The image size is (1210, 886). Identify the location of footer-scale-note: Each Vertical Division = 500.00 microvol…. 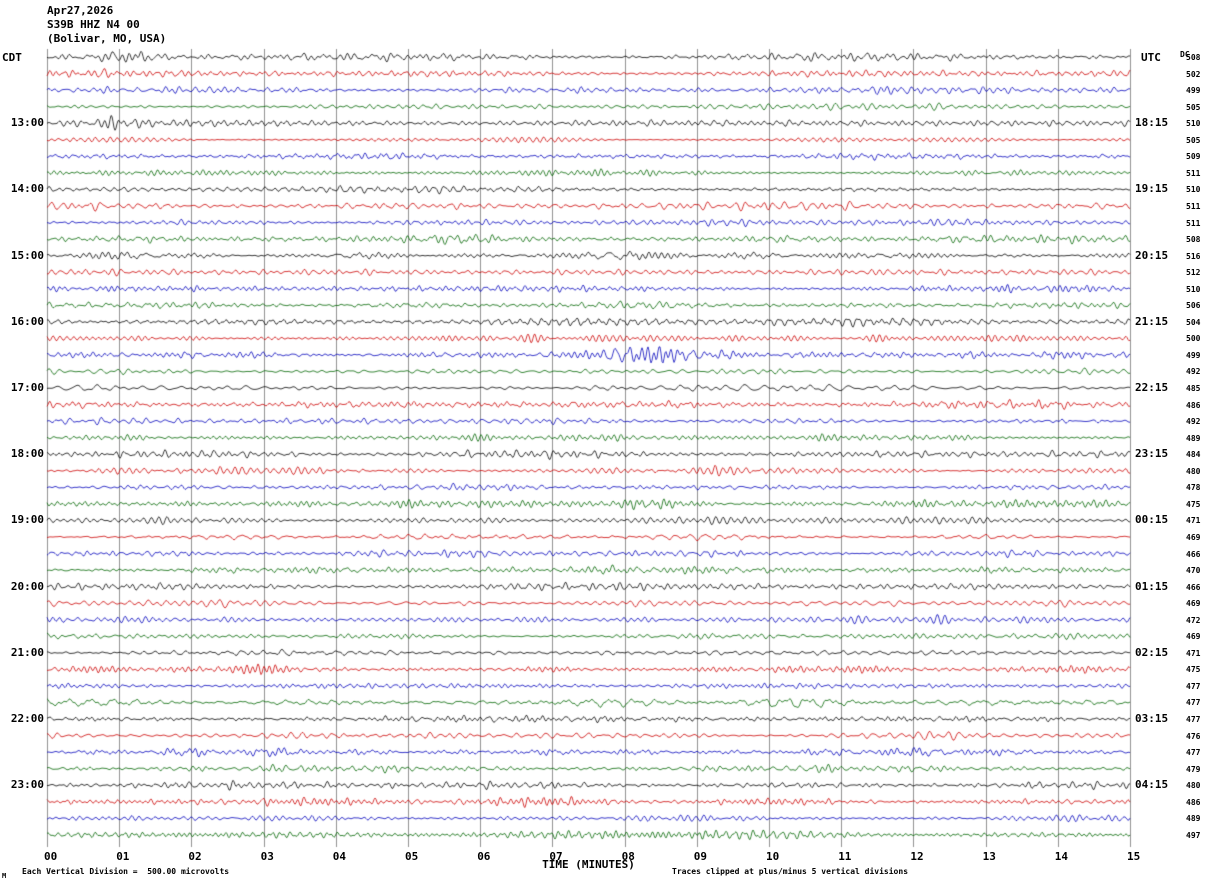
(126, 871).